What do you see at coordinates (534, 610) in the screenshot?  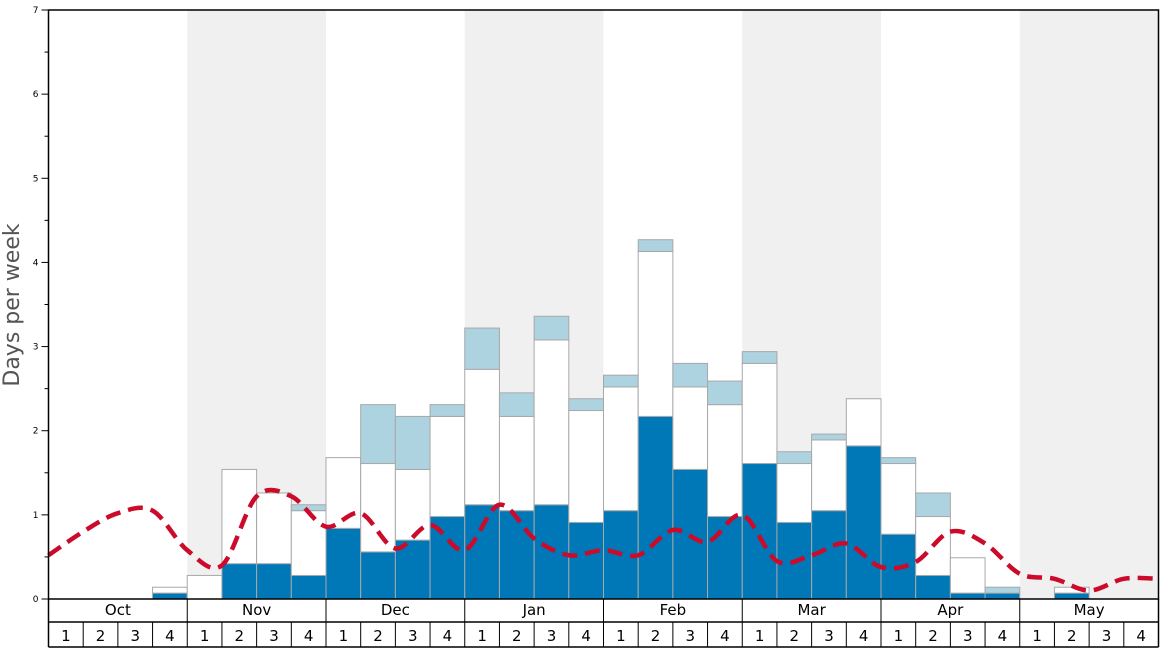 I see `month-label: Jan` at bounding box center [534, 610].